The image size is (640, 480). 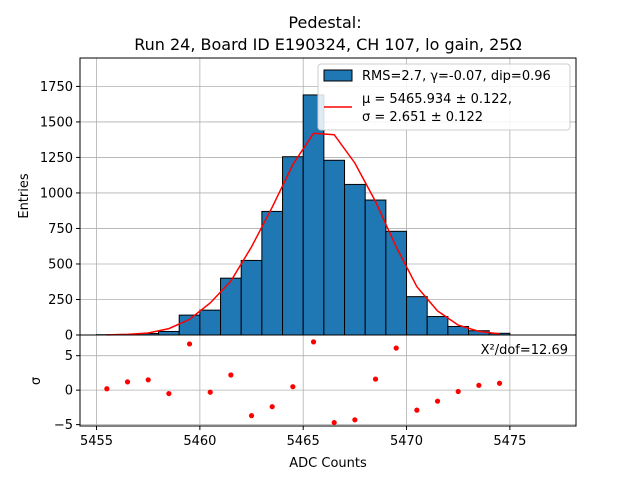 What do you see at coordinates (69, 356) in the screenshot?
I see `y-tick-label: 5` at bounding box center [69, 356].